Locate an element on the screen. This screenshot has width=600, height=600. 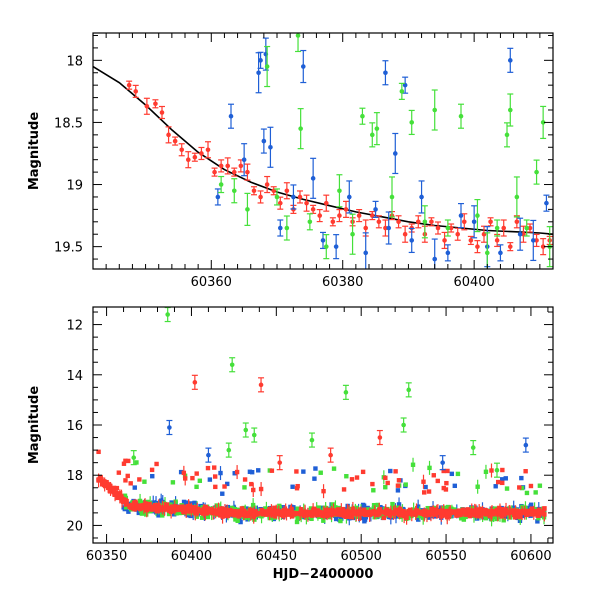
y-axis-label: Magnitude is located at coordinates (34, 151).